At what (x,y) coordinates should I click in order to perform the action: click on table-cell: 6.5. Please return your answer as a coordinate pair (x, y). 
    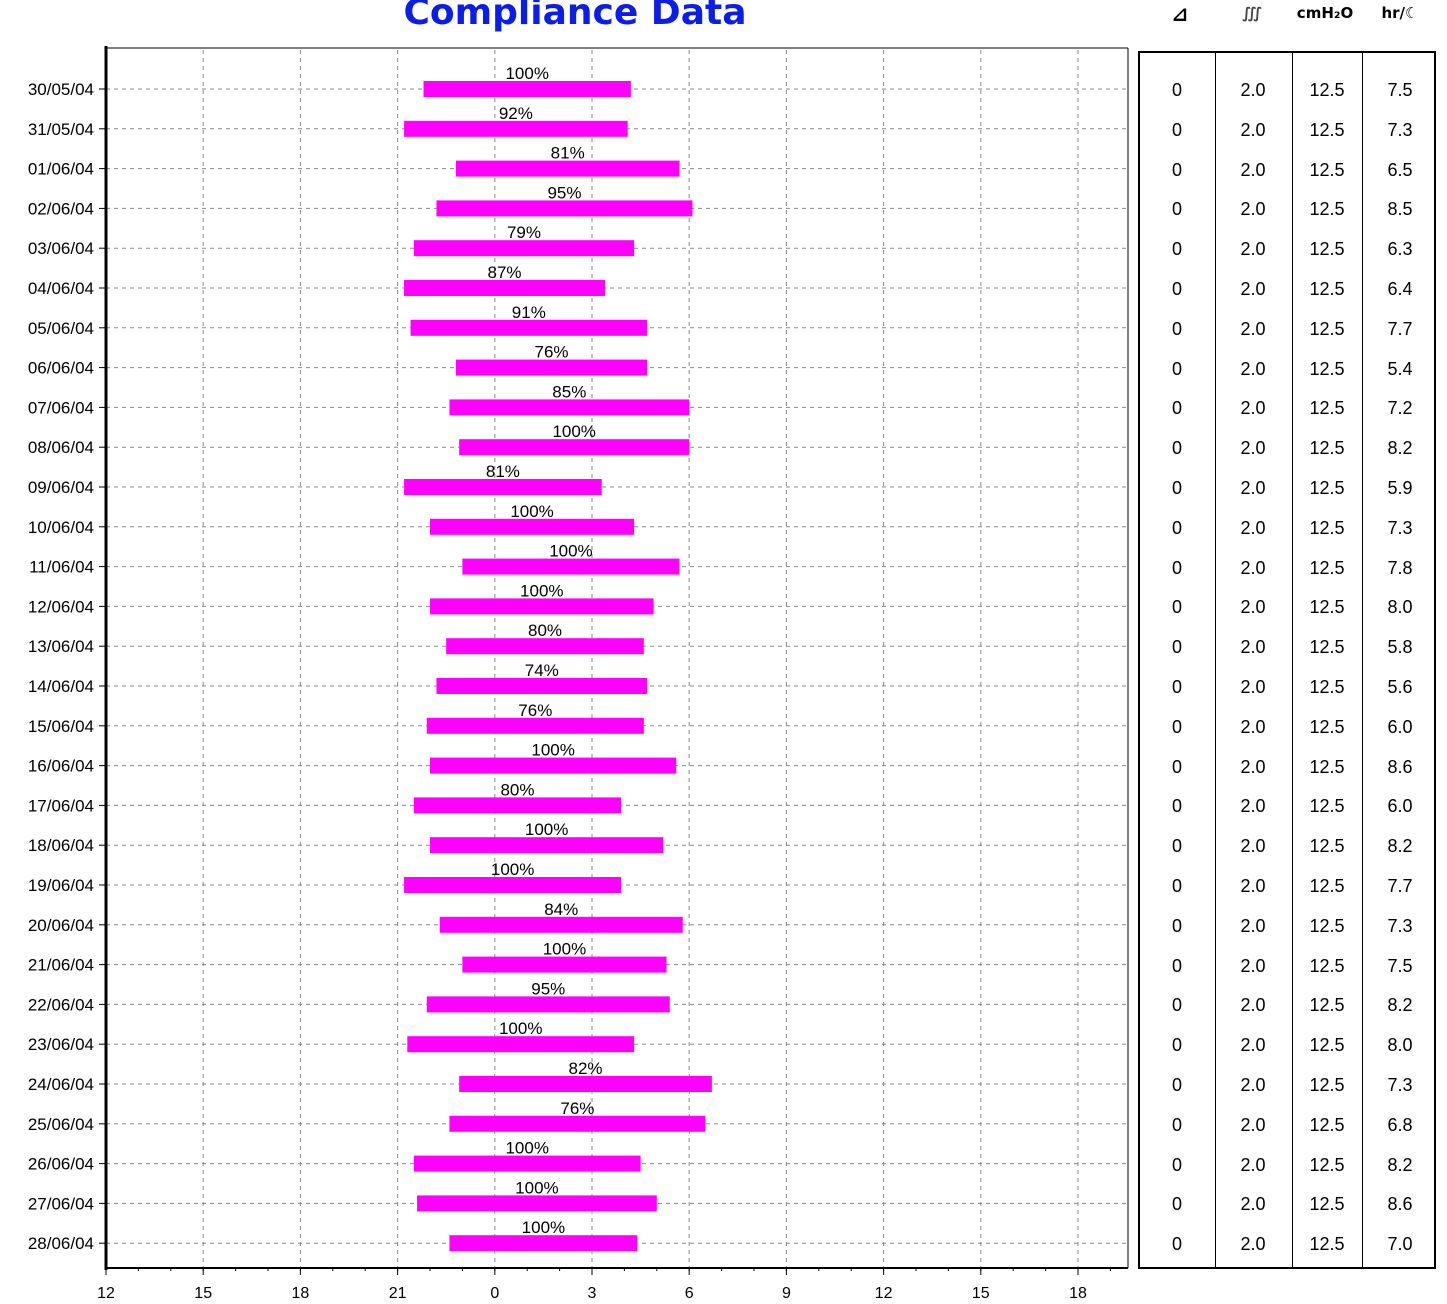
    Looking at the image, I should click on (1400, 169).